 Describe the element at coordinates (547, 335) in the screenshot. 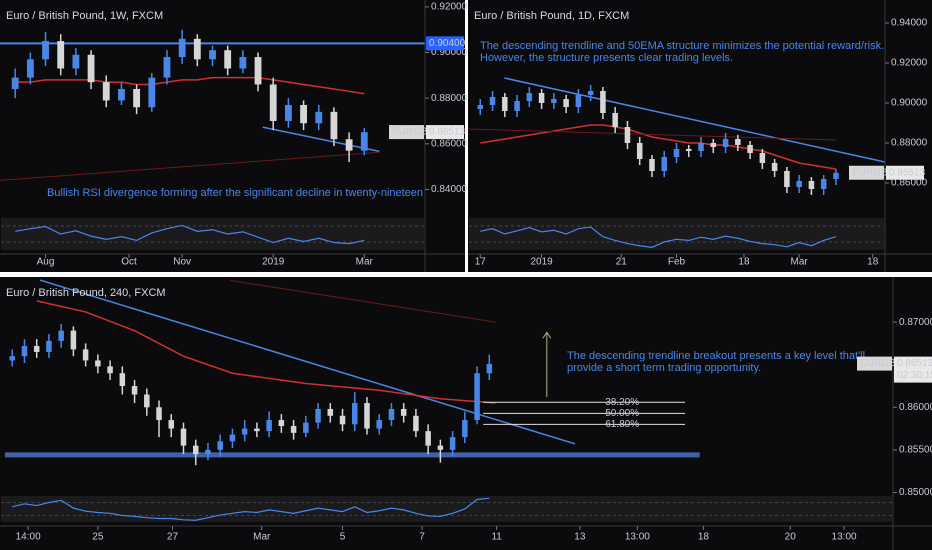

I see `target-arrow-head` at that location.